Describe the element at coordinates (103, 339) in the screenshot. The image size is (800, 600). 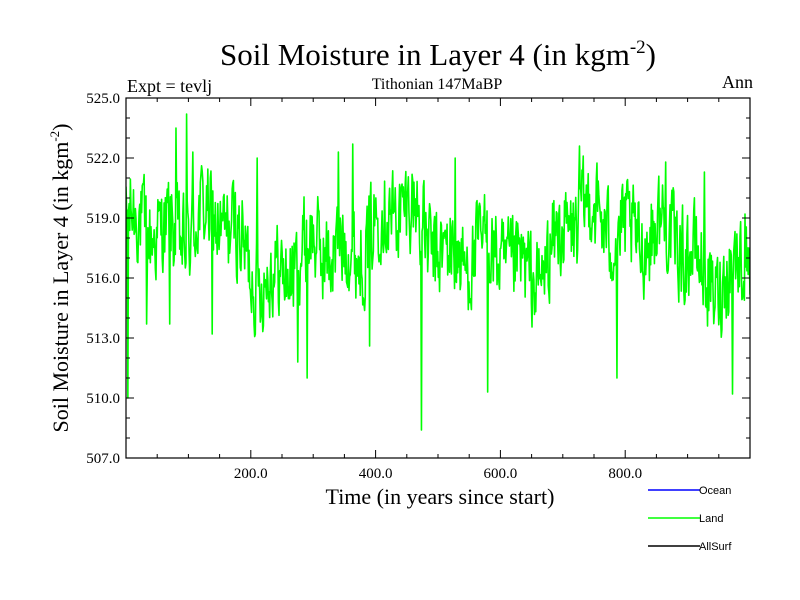
I see `y-tick-label: 513.0` at that location.